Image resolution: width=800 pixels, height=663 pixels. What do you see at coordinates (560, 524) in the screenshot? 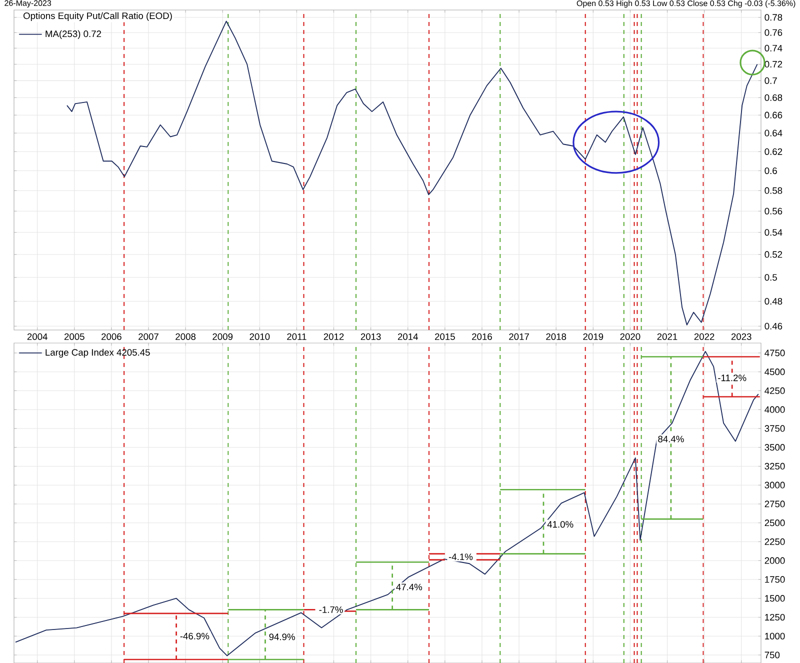
I see `annotation: 41.0%` at bounding box center [560, 524].